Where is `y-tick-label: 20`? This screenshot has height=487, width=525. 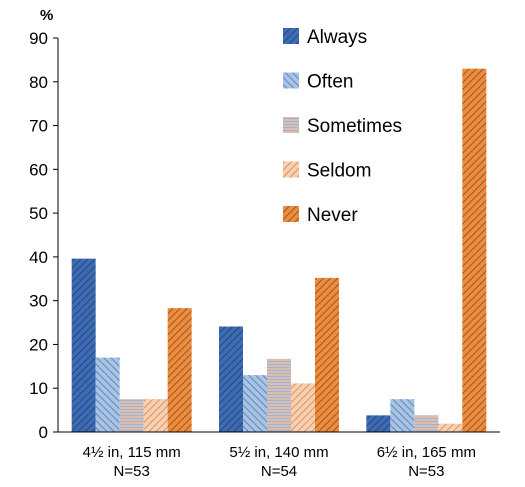 y-tick-label: 20 is located at coordinates (38, 344).